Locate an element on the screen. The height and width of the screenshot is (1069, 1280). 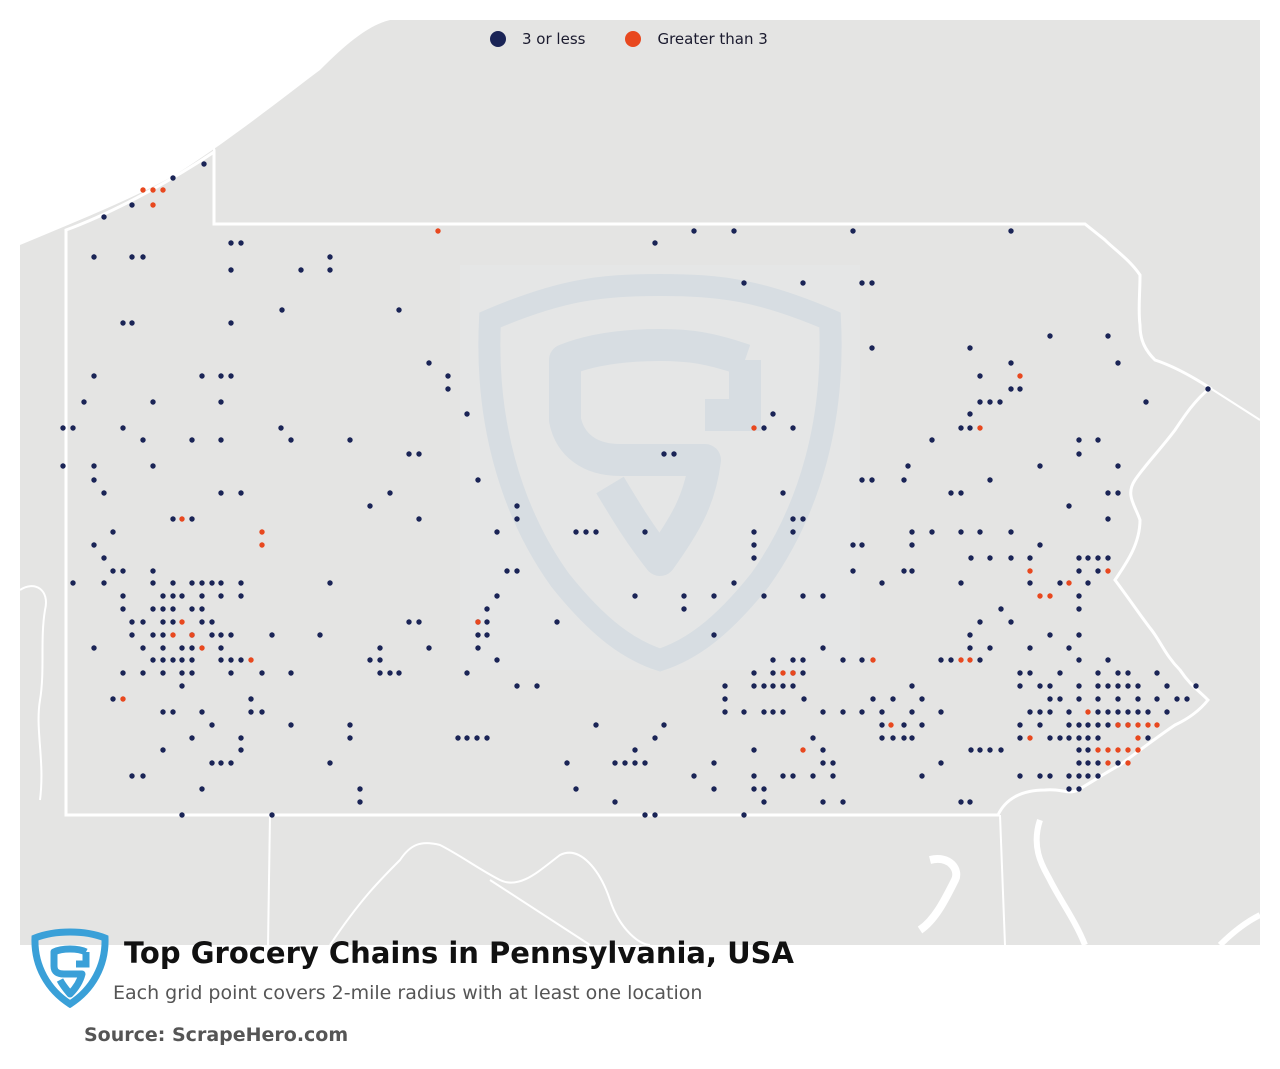
legend: 3 or less Greater than 3 is located at coordinates (644, 39).